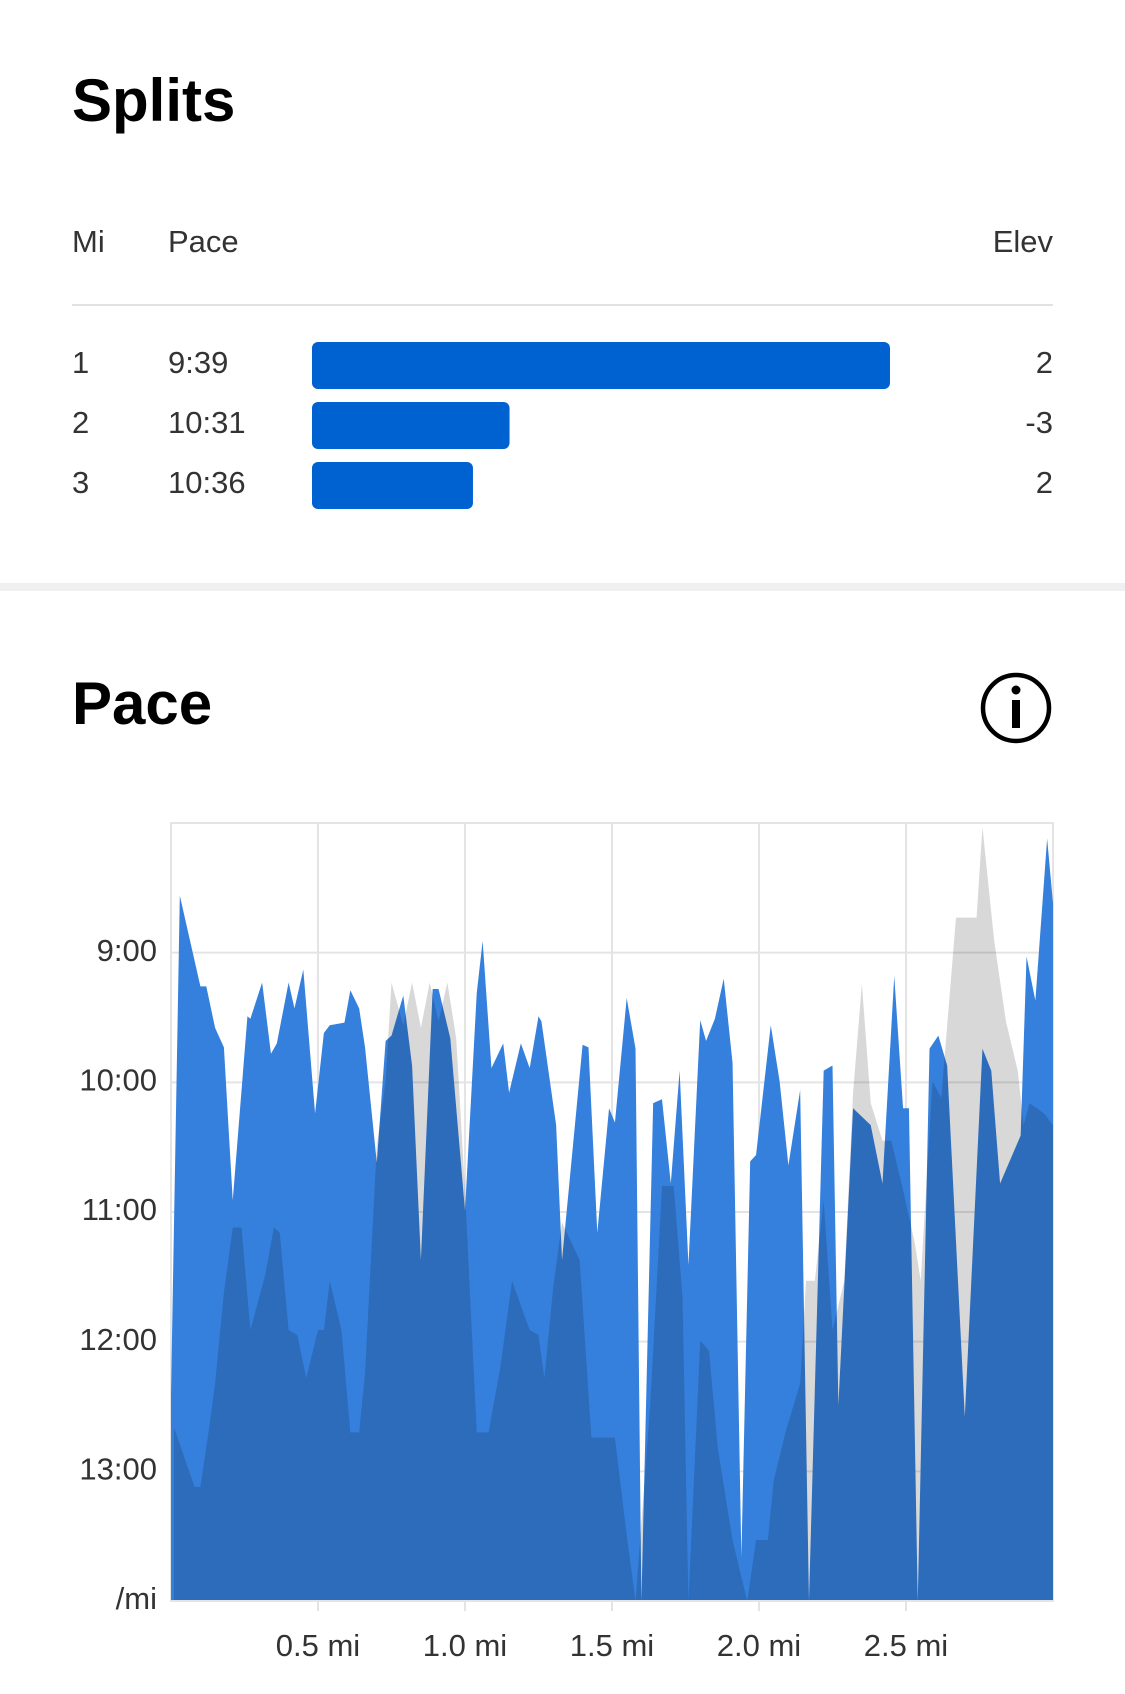  Describe the element at coordinates (906, 1645) in the screenshot. I see `x-tick-label: 2.5 mi` at that location.